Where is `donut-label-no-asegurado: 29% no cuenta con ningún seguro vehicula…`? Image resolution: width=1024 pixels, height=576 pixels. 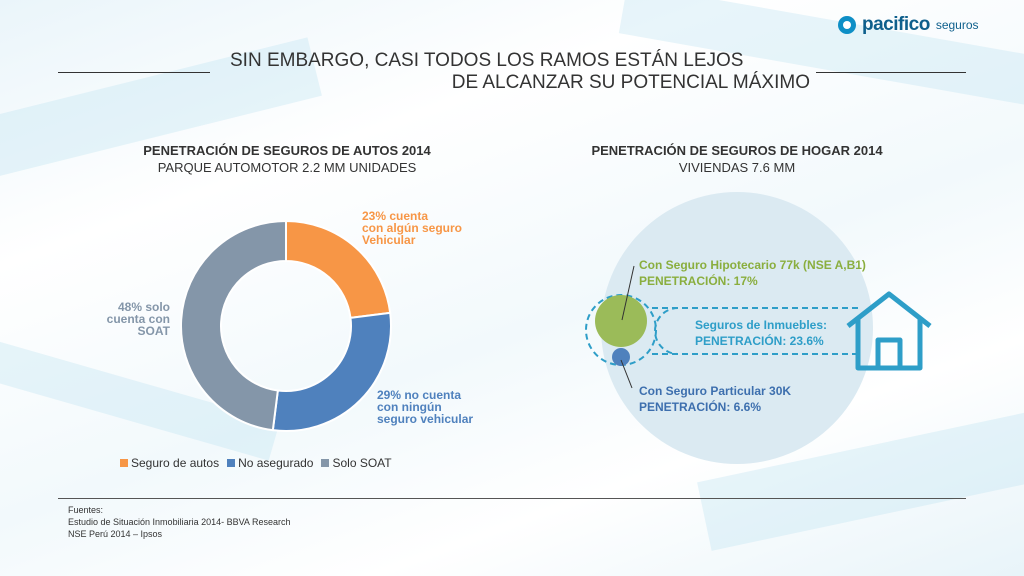
donut-label-no-asegurado: 29% no cuenta con ningún seguro vehicula… is located at coordinates (425, 407).